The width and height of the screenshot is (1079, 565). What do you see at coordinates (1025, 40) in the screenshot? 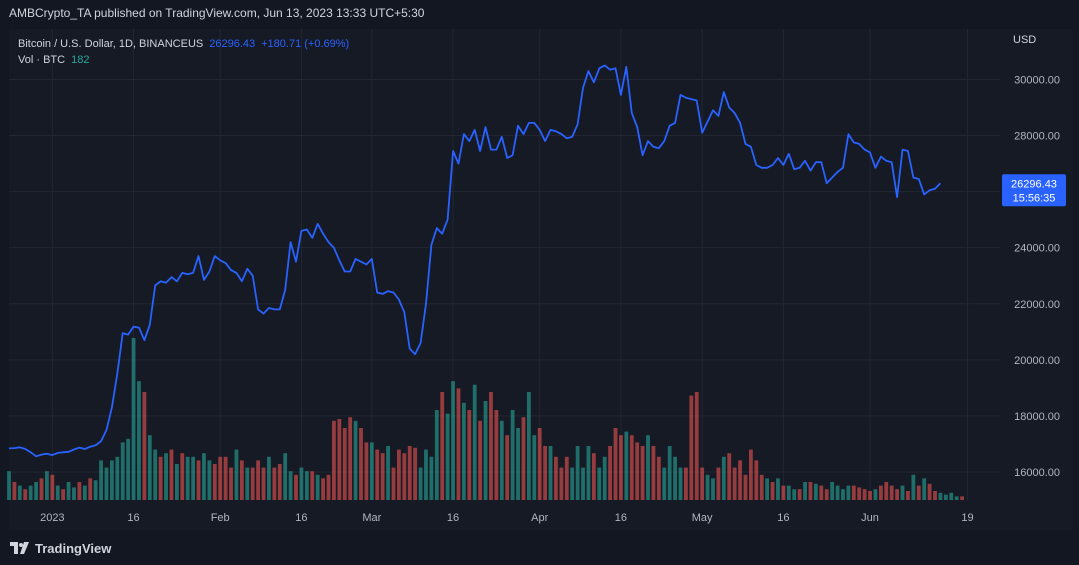
I see `currency-label: USD` at bounding box center [1025, 40].